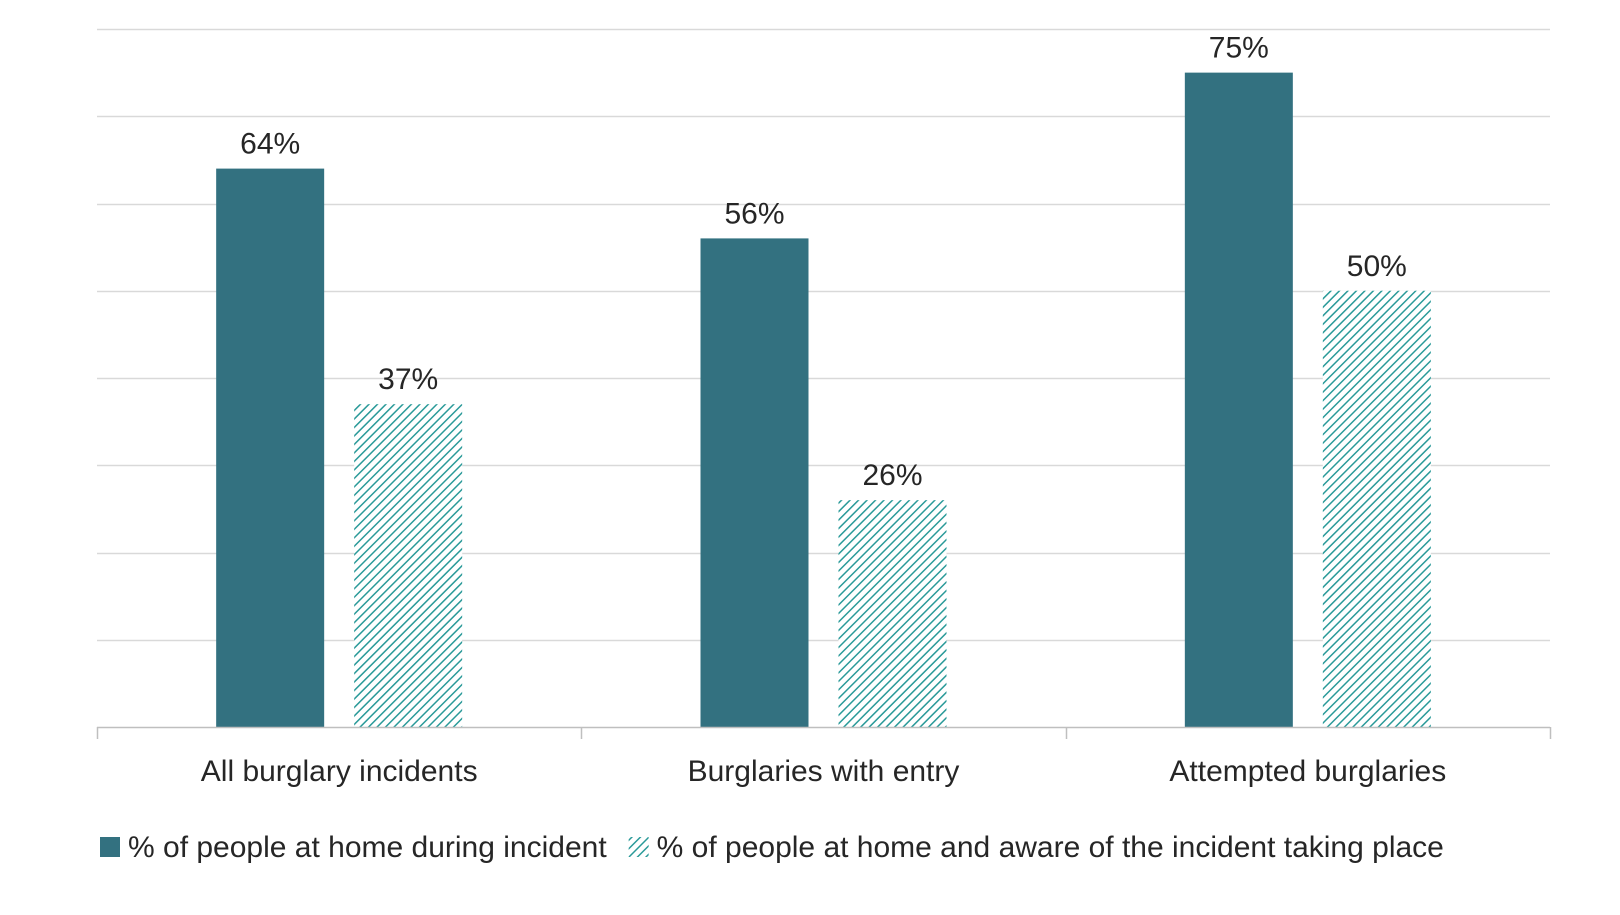 This screenshot has height=915, width=1620. I want to click on data-label: 50%, so click(1377, 266).